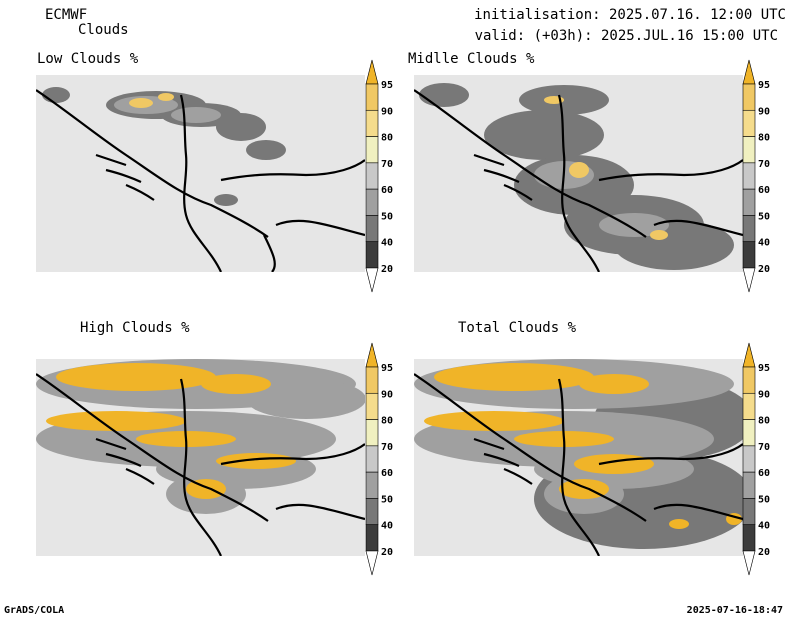 The height and width of the screenshot is (618, 800). What do you see at coordinates (66, 15) in the screenshot?
I see `model-name: ECMWF` at bounding box center [66, 15].